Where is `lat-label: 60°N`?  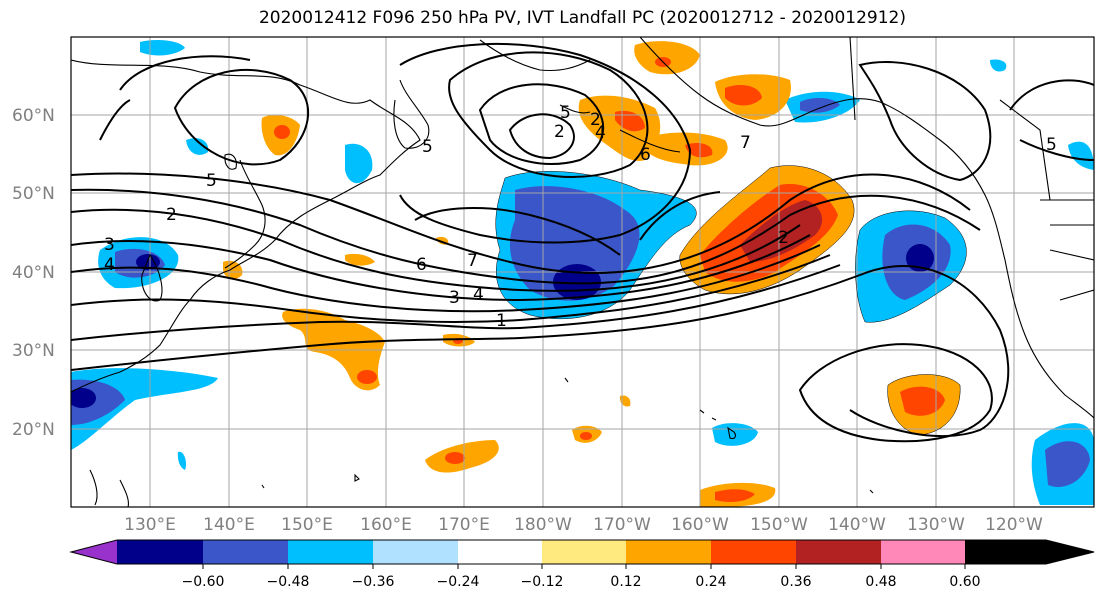
lat-label: 60°N is located at coordinates (33, 116).